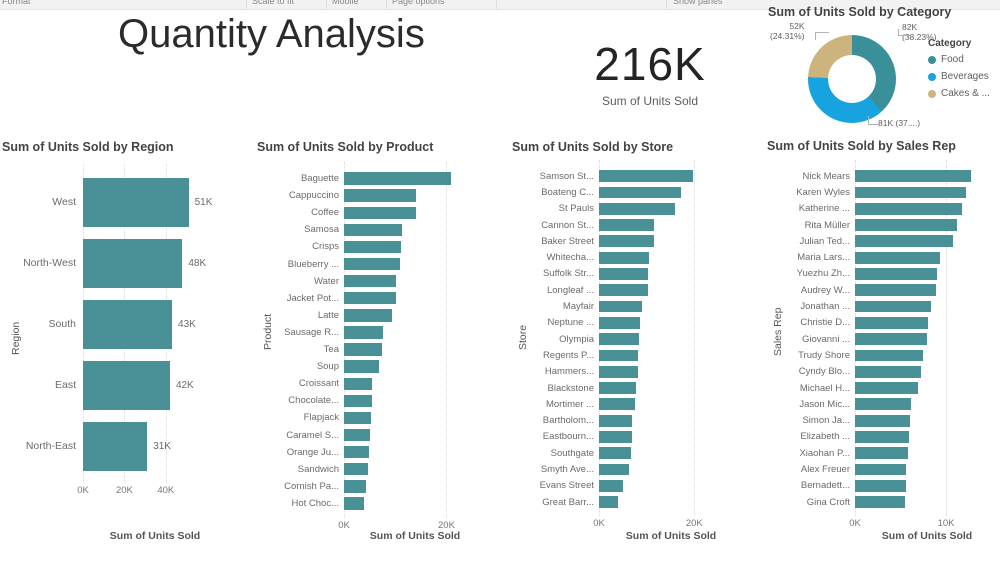 The width and height of the screenshot is (1000, 568). I want to click on category-label: Rita Müller, so click(827, 225).